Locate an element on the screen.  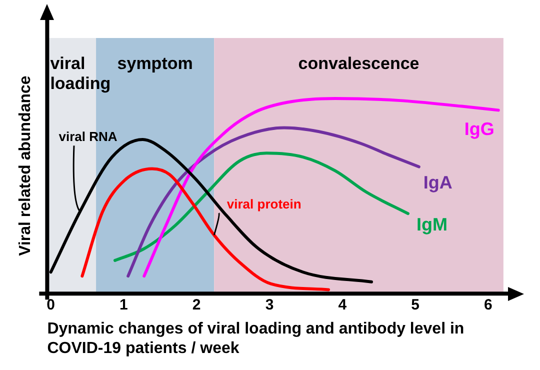
x-tick-label: 1 is located at coordinates (124, 305).